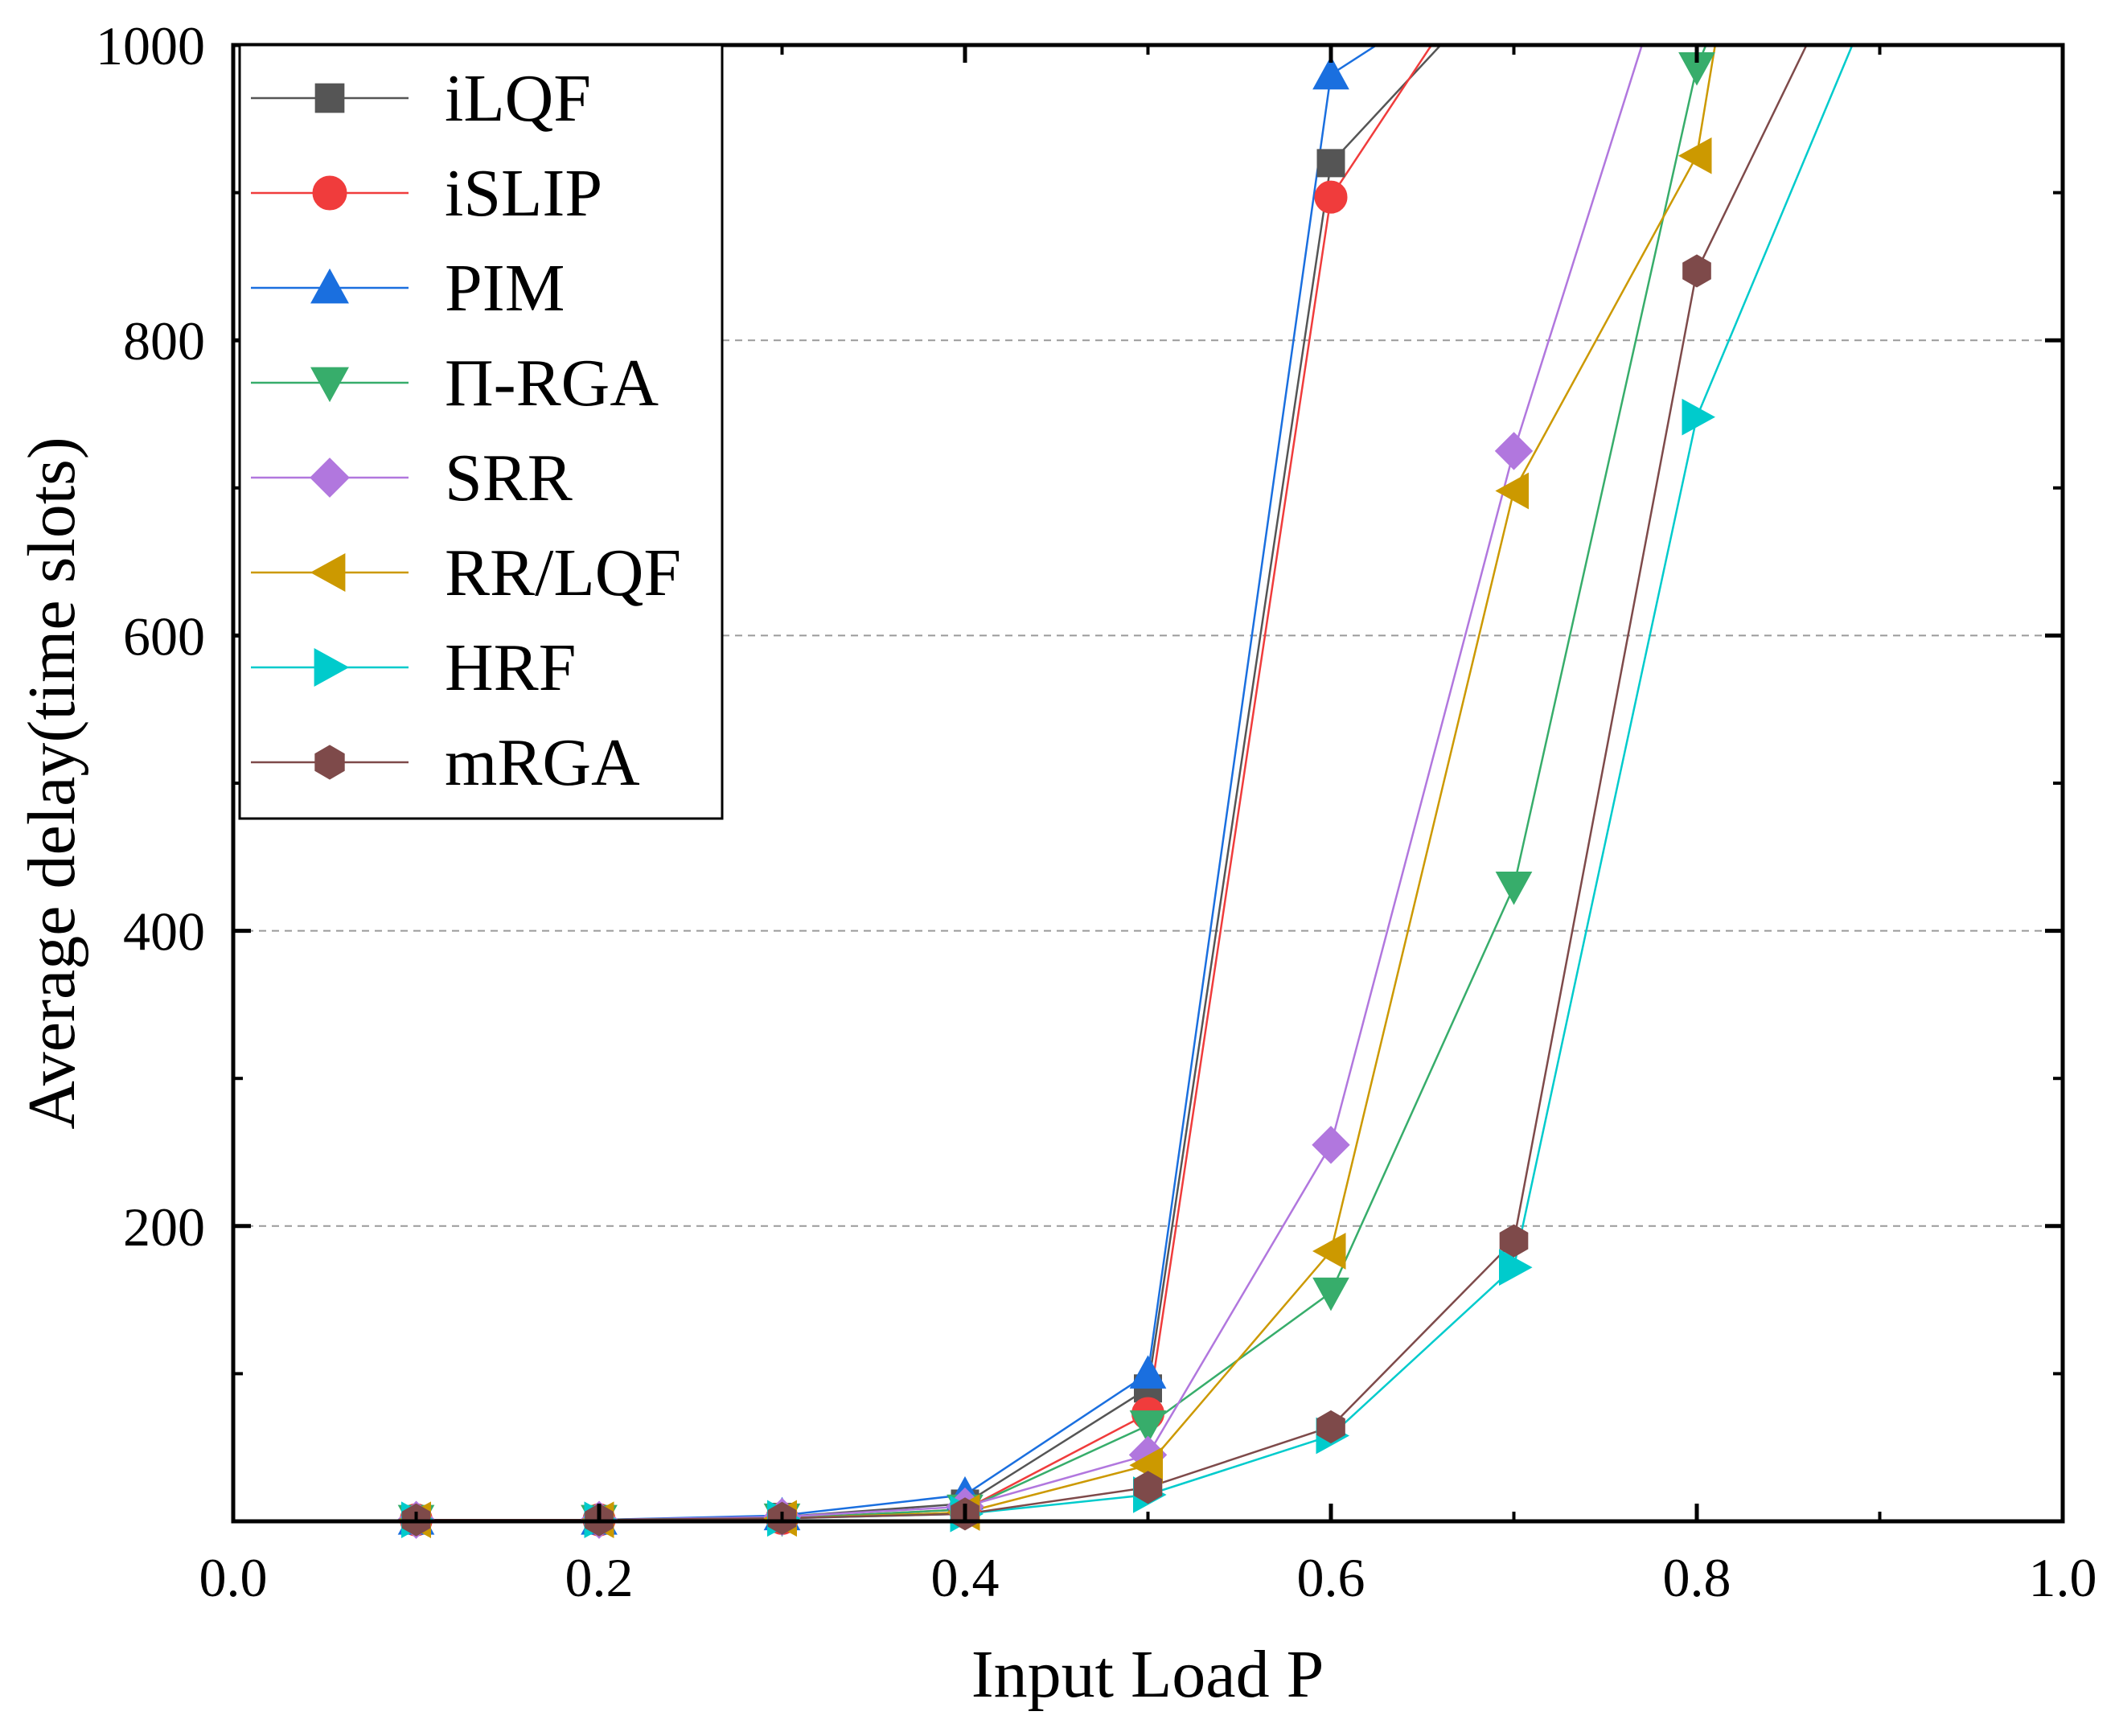 This screenshot has width=2119, height=1736. Describe the element at coordinates (329, 98) in the screenshot. I see `legend-marker-iLQF` at that location.